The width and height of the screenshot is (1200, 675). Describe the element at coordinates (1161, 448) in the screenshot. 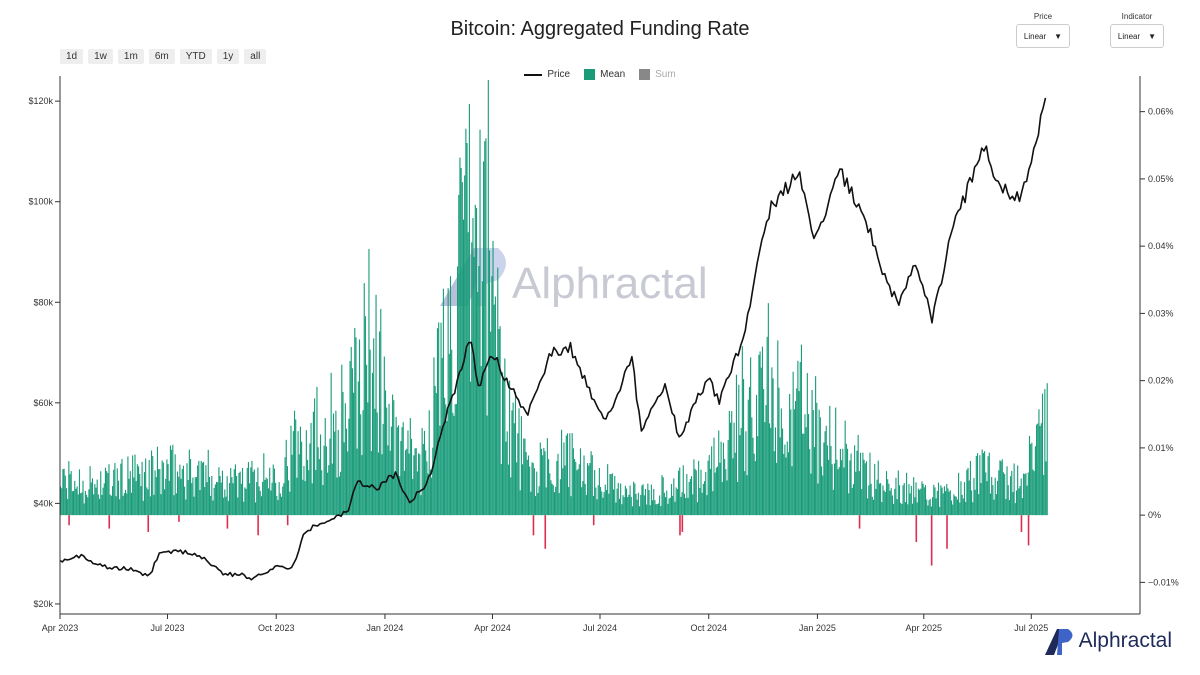

I see `right-tick-label: 0.01%` at that location.